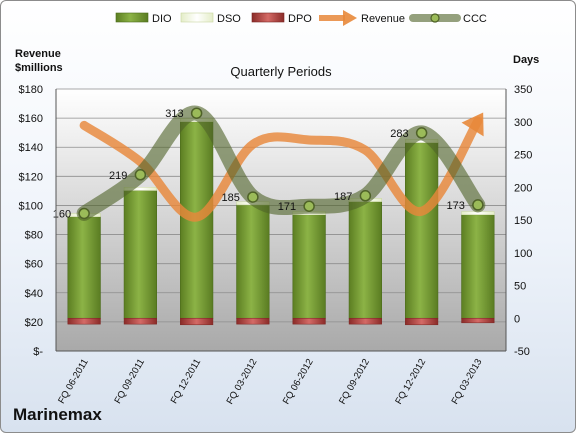 This screenshot has width=576, height=433. Describe the element at coordinates (410, 381) in the screenshot. I see `category-label: FQ 12-2012` at that location.